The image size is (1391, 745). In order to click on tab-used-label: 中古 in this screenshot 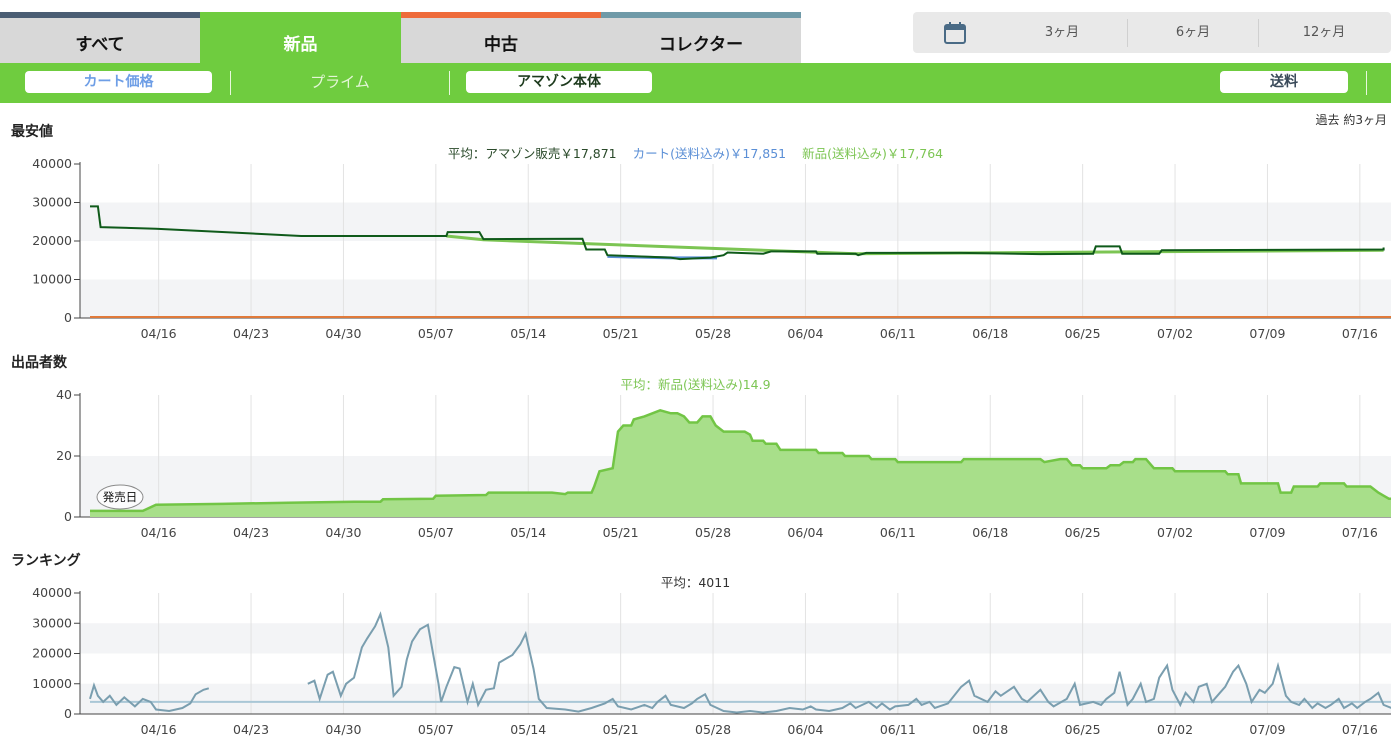, I will do `click(501, 45)`.